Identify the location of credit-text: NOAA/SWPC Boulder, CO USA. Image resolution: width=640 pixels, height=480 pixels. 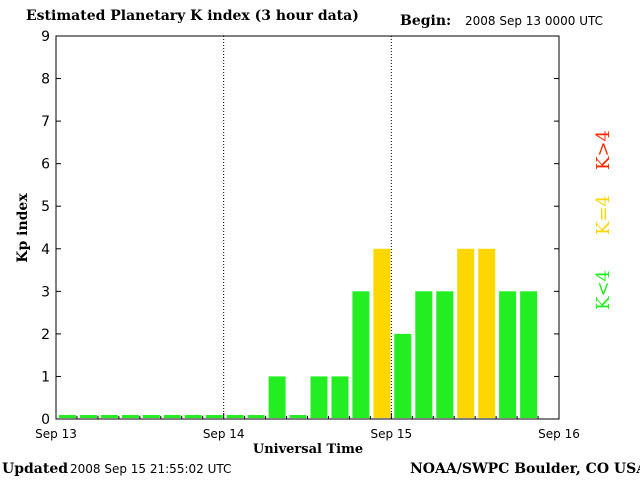
(525, 469).